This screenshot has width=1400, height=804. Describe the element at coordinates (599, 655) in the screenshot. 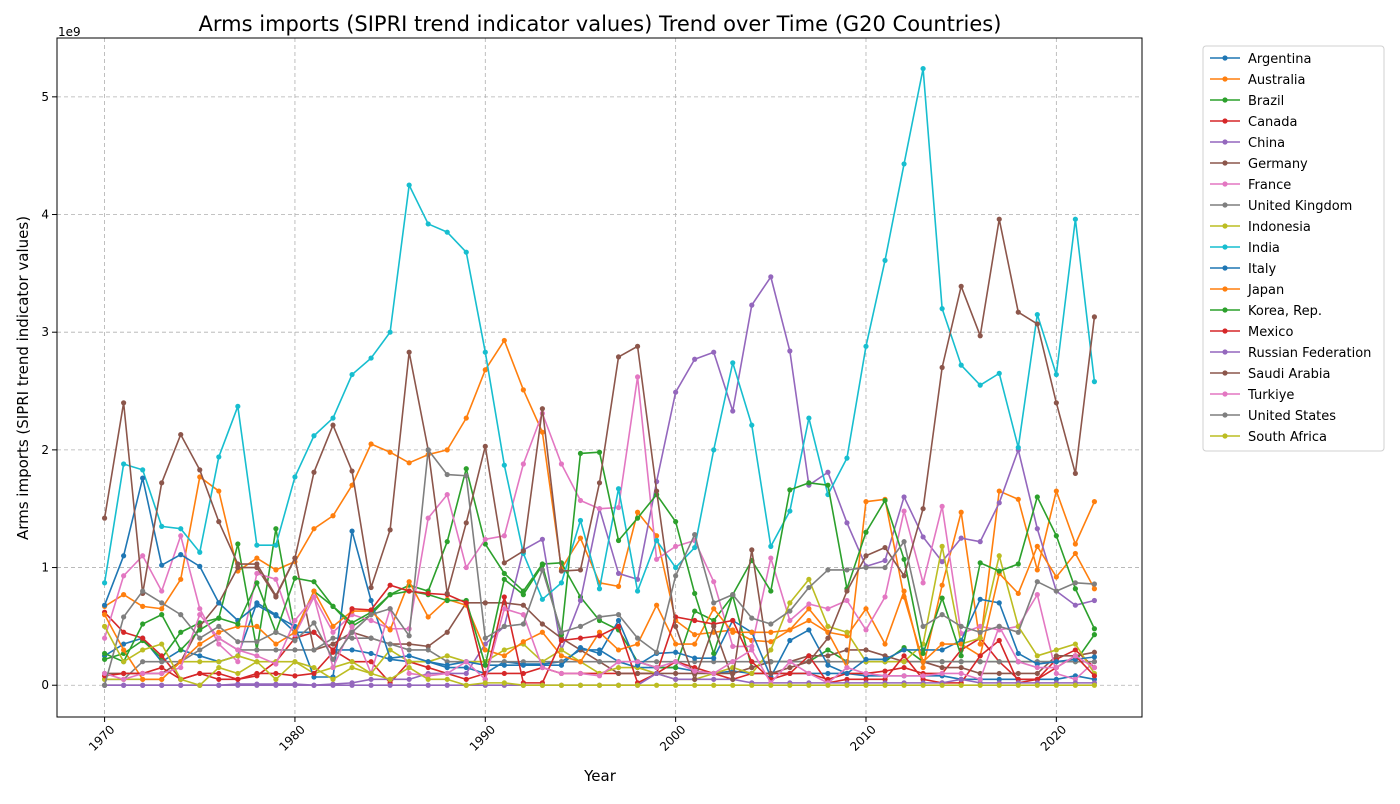

I see `series-south-africa` at that location.